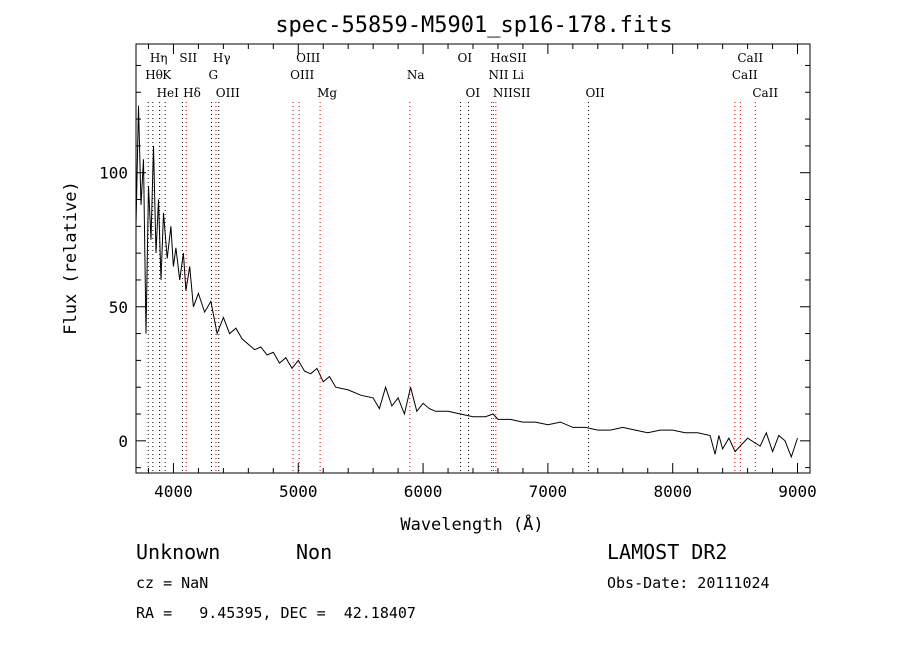 This screenshot has width=900, height=650. What do you see at coordinates (118, 307) in the screenshot?
I see `y-tick-label: 50` at bounding box center [118, 307].